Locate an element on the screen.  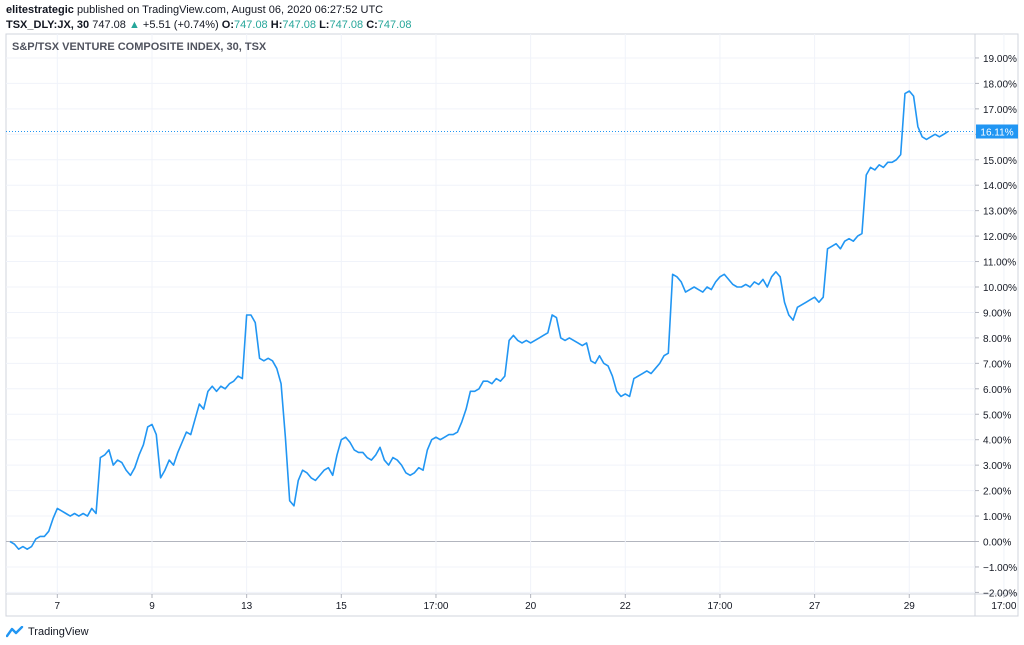
open-label: O: is located at coordinates (228, 25).